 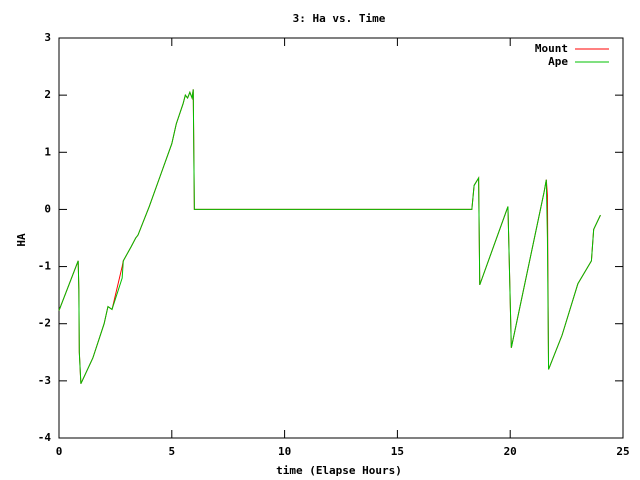 I want to click on y-tick-label: 3, so click(x=47, y=37).